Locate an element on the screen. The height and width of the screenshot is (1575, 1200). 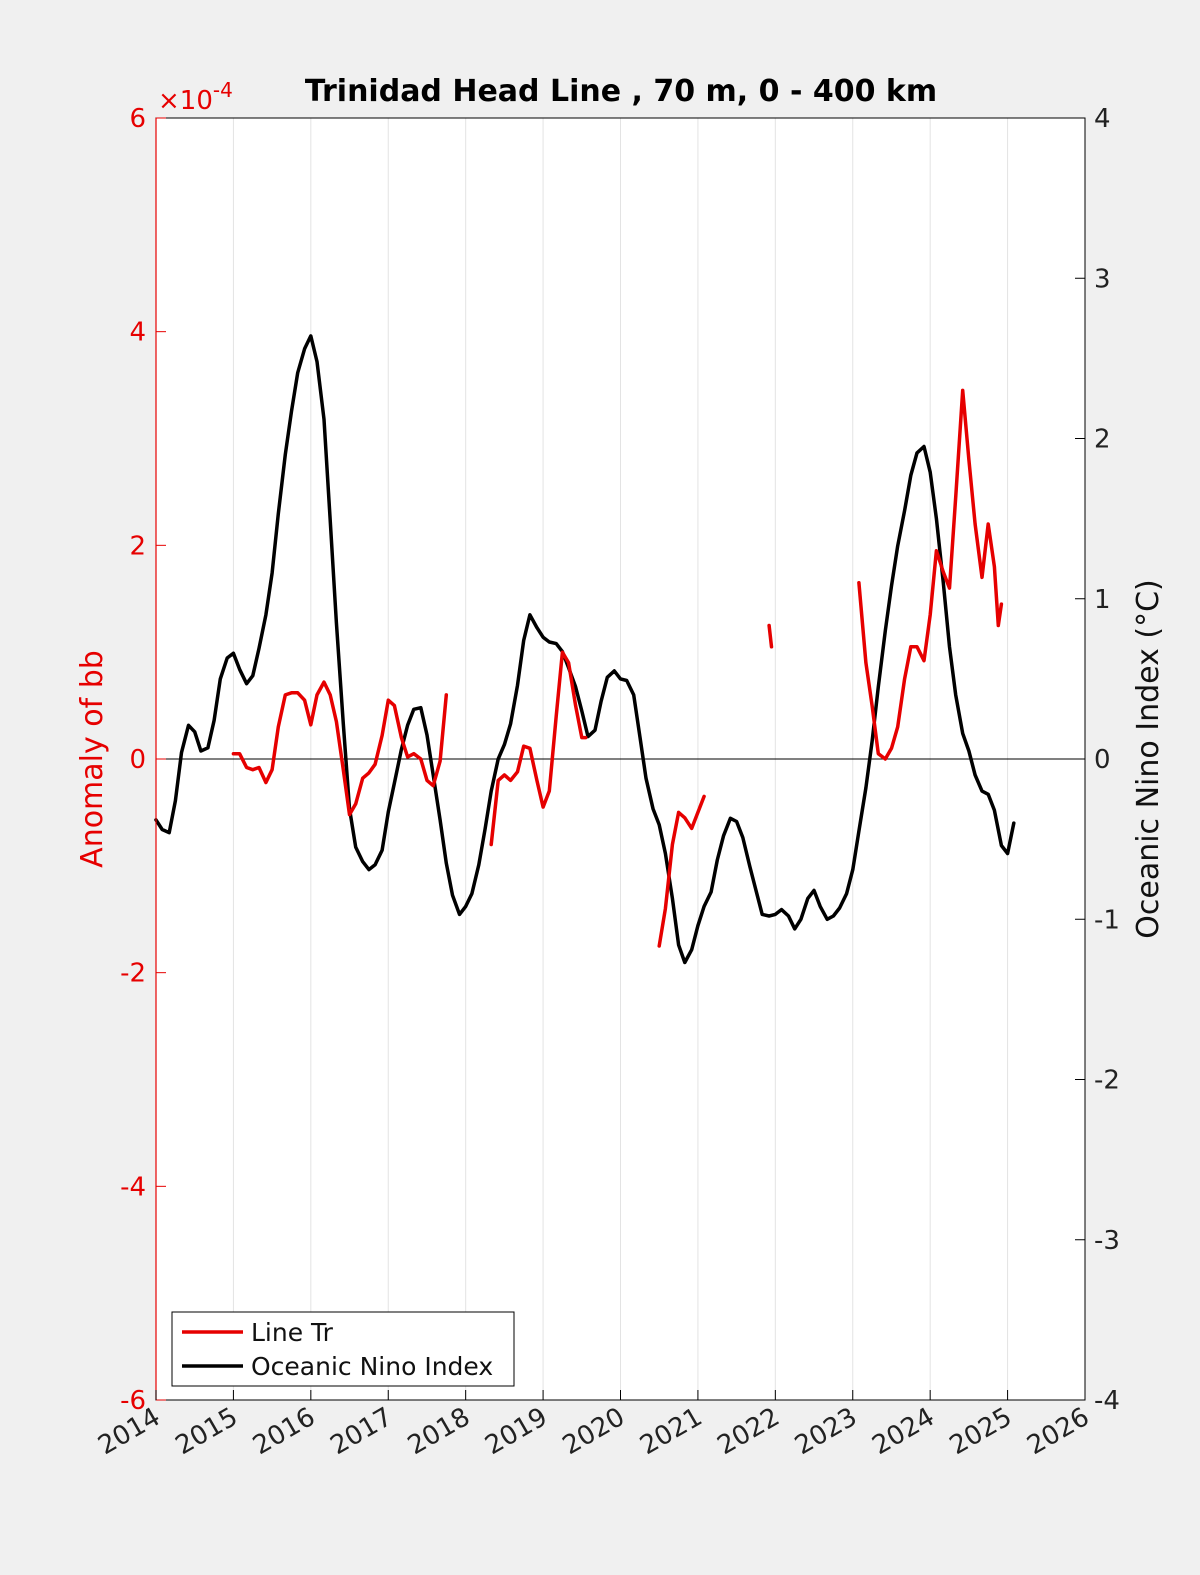
x-tick-label: 2018 is located at coordinates (439, 1431).